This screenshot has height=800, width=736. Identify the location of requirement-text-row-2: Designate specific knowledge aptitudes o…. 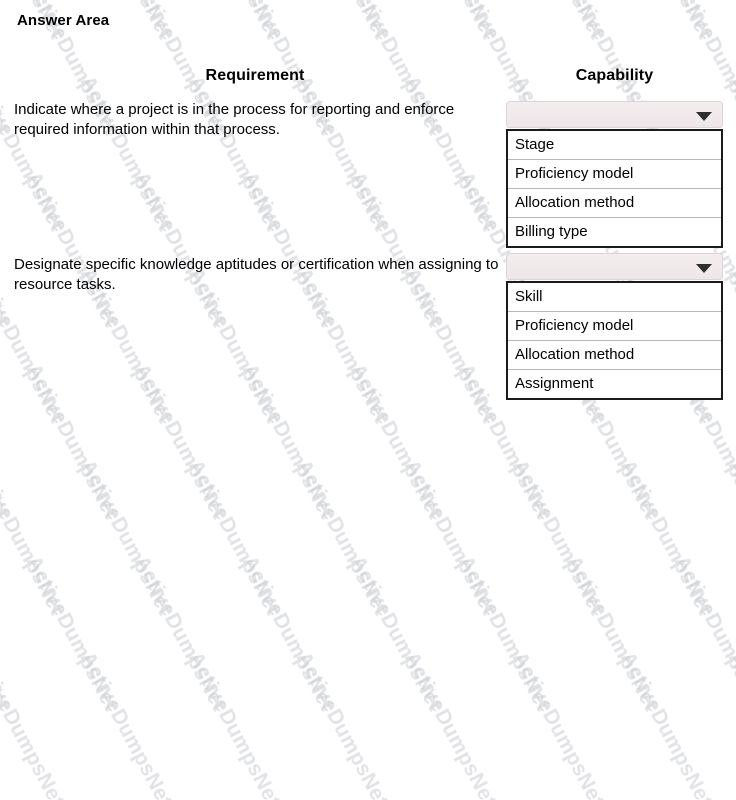
(256, 274).